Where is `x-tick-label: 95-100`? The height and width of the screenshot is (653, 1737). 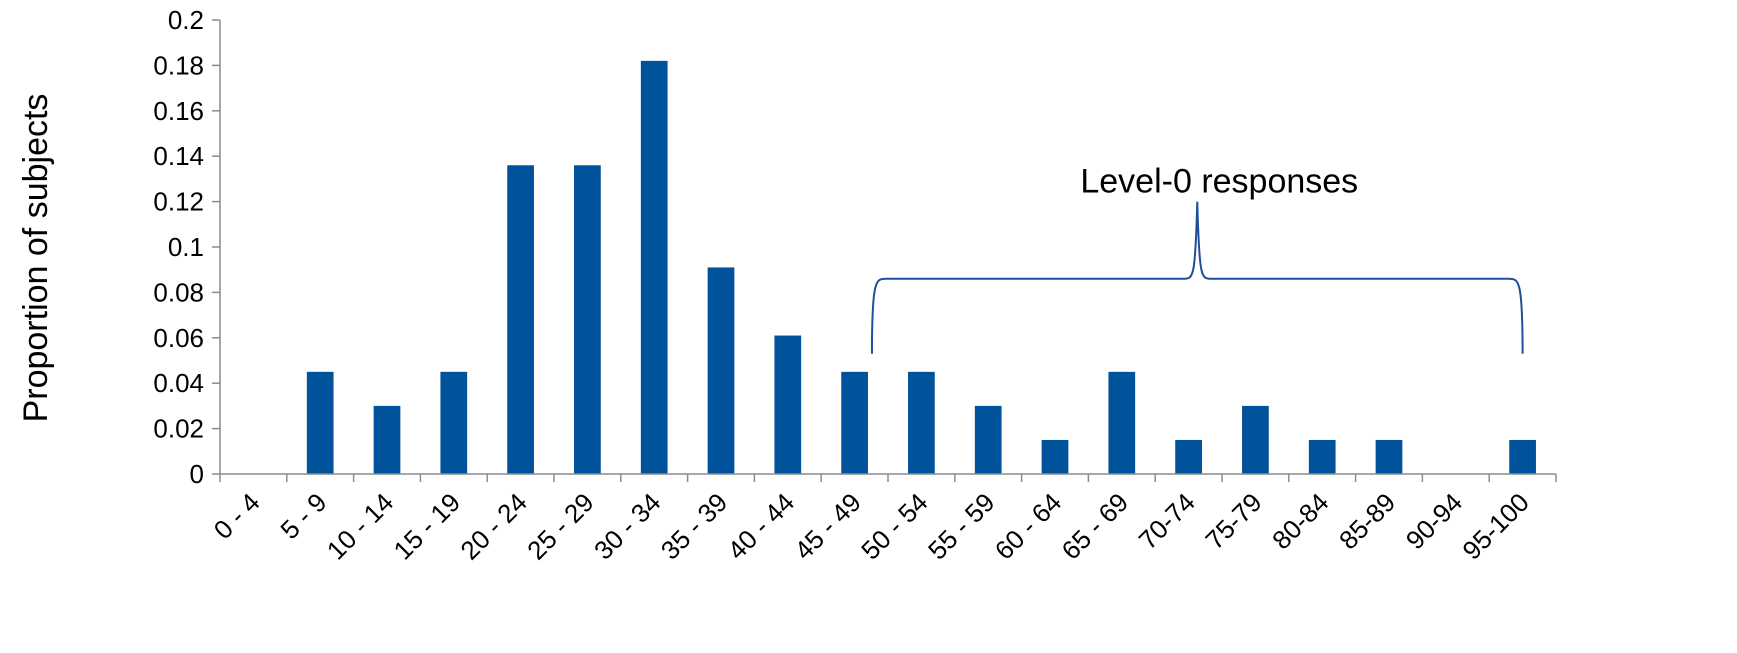 x-tick-label: 95-100 is located at coordinates (1495, 526).